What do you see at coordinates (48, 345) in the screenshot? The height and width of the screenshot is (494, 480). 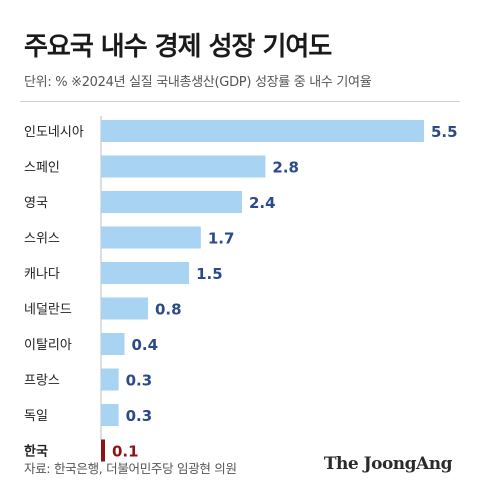 I see `category-label-r6: 이탈리아` at bounding box center [48, 345].